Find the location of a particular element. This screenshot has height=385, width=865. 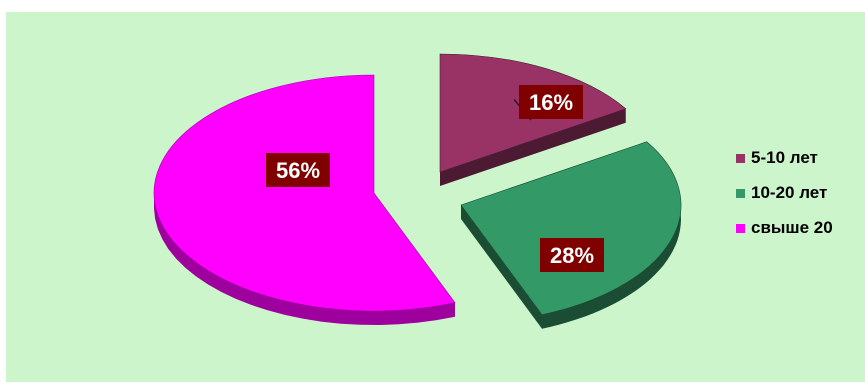

data-label: 56% is located at coordinates (298, 170).